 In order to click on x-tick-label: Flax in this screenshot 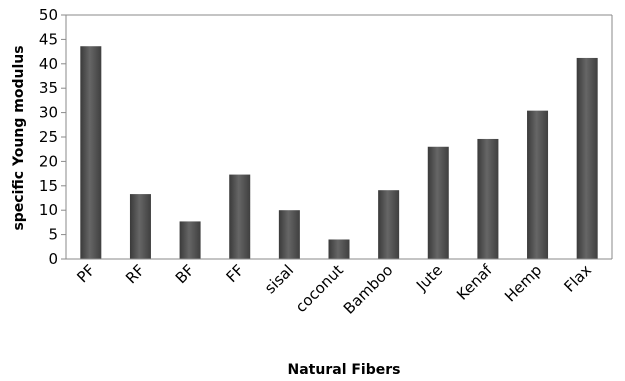, I will do `click(577, 278)`.